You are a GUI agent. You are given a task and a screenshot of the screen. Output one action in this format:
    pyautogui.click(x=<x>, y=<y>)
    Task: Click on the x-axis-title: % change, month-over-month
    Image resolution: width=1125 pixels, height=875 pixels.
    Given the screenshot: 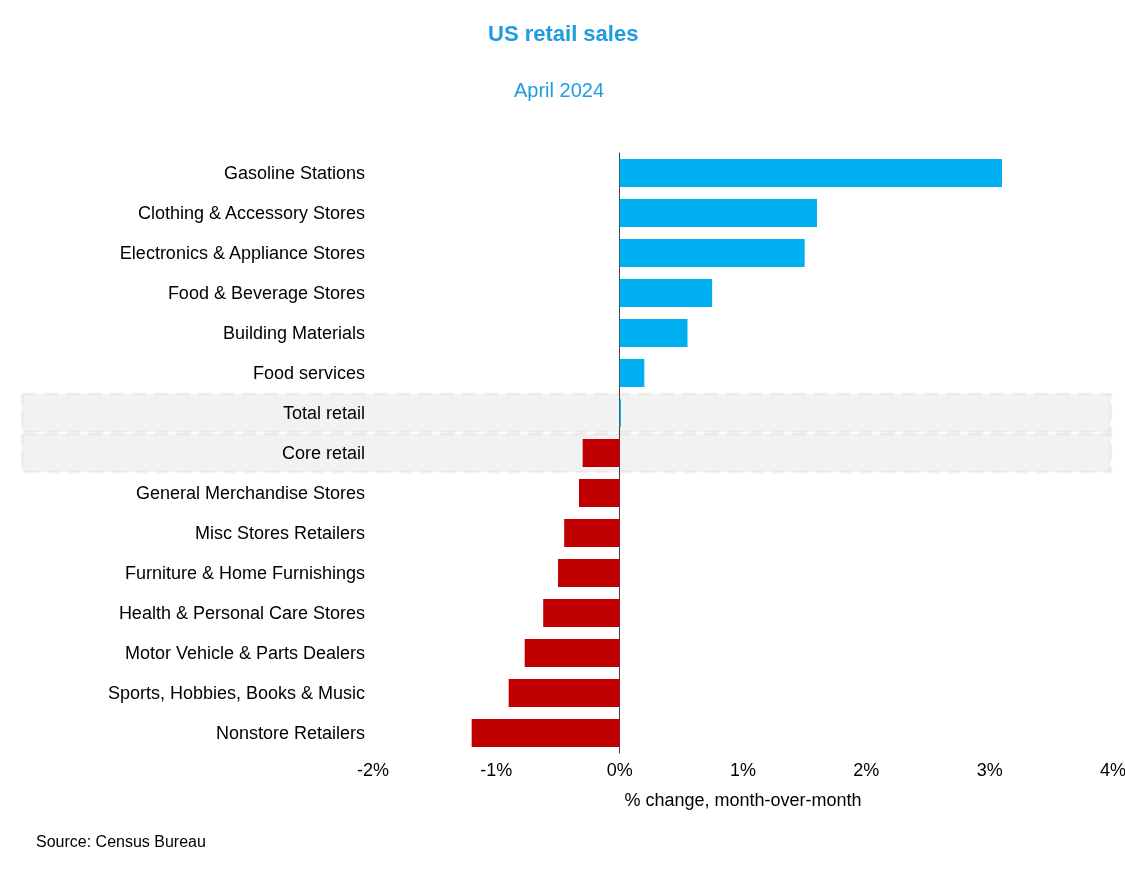 What is the action you would take?
    pyautogui.click(x=743, y=800)
    